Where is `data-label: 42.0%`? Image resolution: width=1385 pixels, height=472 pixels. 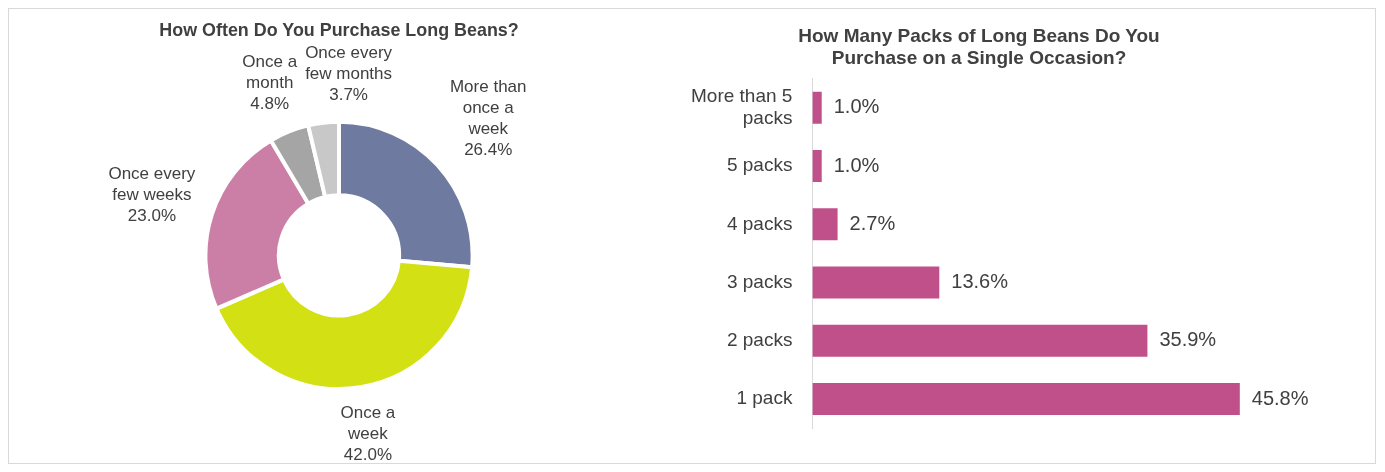 data-label: 42.0% is located at coordinates (368, 454).